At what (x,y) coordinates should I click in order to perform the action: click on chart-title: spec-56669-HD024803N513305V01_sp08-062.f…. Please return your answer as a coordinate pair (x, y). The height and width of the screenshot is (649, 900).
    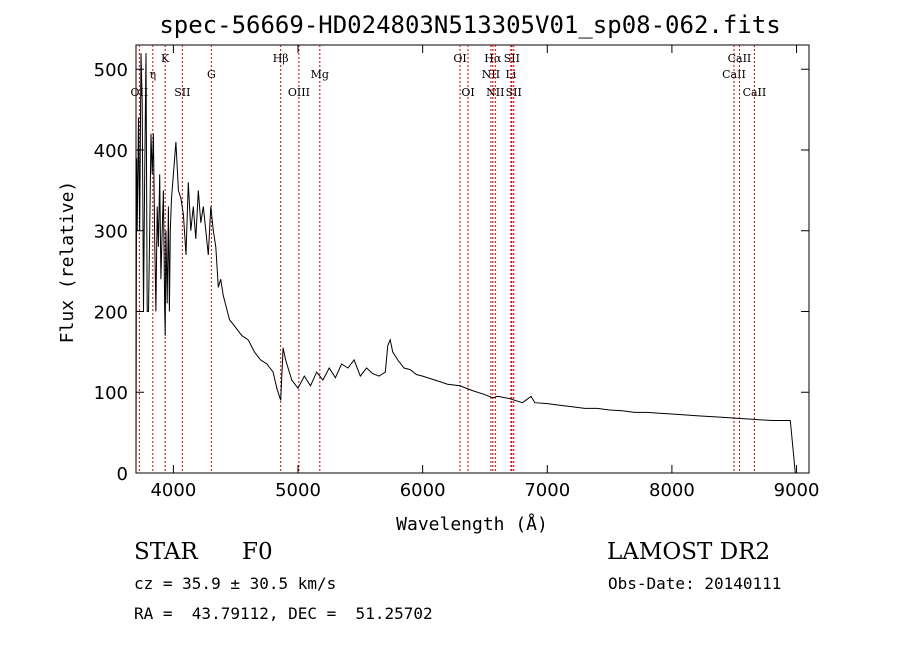
    Looking at the image, I should click on (469, 25).